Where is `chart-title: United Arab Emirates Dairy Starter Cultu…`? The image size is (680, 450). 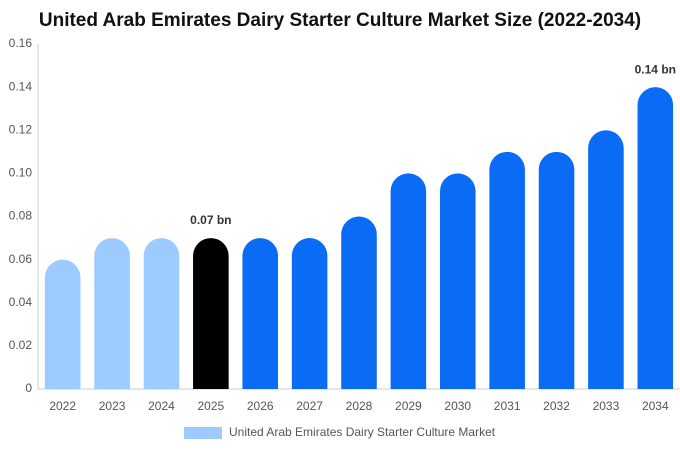 chart-title: United Arab Emirates Dairy Starter Cultu… is located at coordinates (340, 20).